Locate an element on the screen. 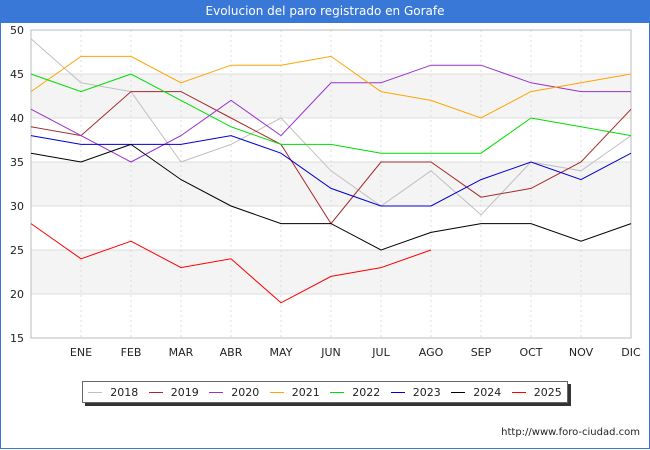 This screenshot has height=450, width=650. source-credit: http://www.foro-ciudad.com is located at coordinates (570, 432).